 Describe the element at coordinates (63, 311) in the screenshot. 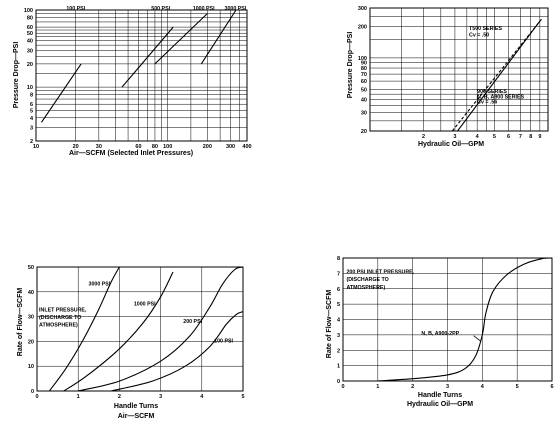

I see `annotation-label: INLET PRESSURE,` at that location.